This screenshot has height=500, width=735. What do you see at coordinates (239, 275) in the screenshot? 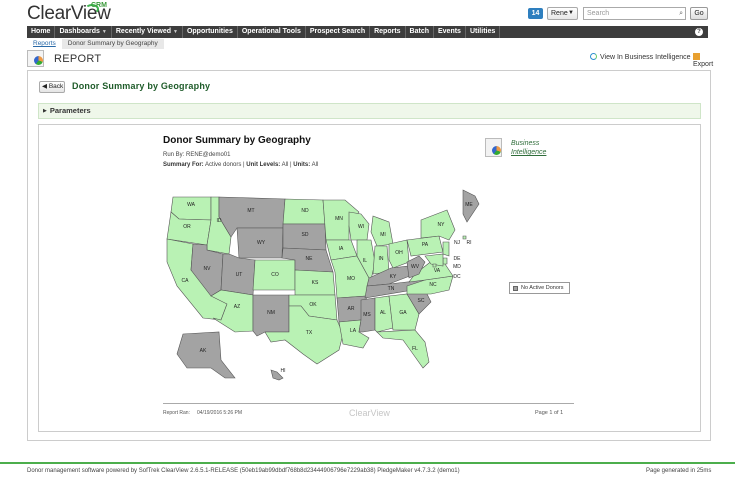
I see `state-label-ut: UT` at bounding box center [239, 275].